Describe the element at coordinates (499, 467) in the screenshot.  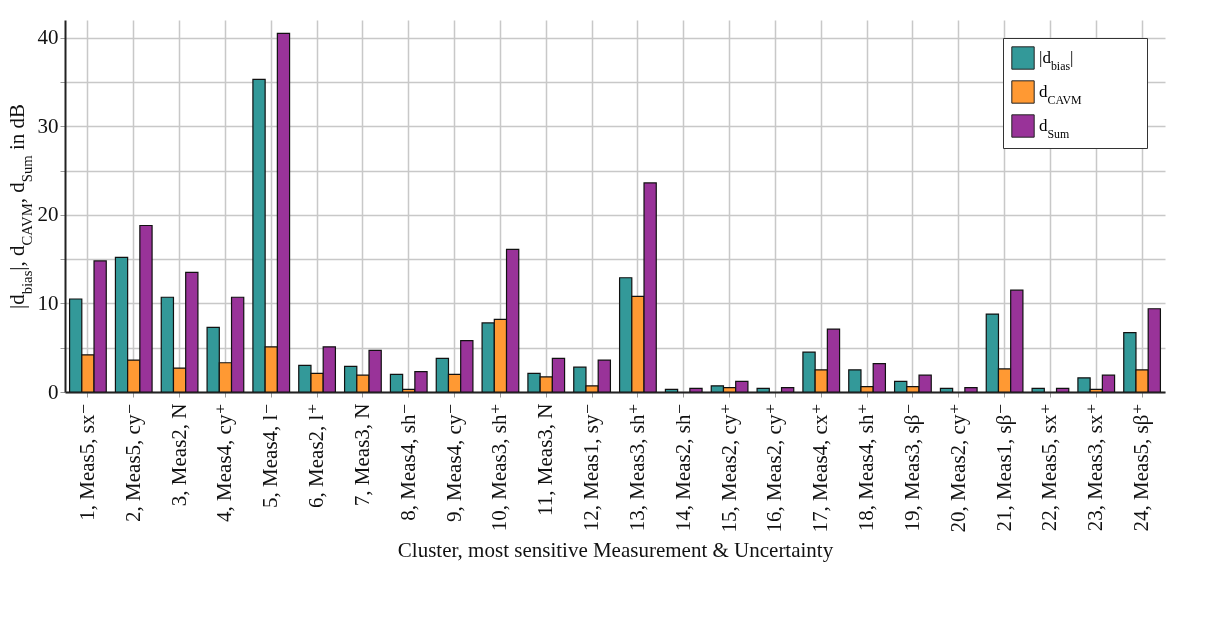
I see `x-tick-label: 10, Meas3, sh⁺` at that location.